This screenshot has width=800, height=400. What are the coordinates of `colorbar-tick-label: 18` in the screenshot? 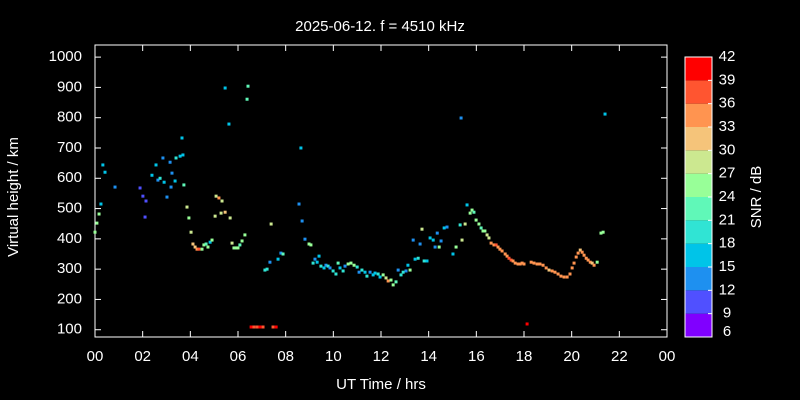 It's located at (727, 243).